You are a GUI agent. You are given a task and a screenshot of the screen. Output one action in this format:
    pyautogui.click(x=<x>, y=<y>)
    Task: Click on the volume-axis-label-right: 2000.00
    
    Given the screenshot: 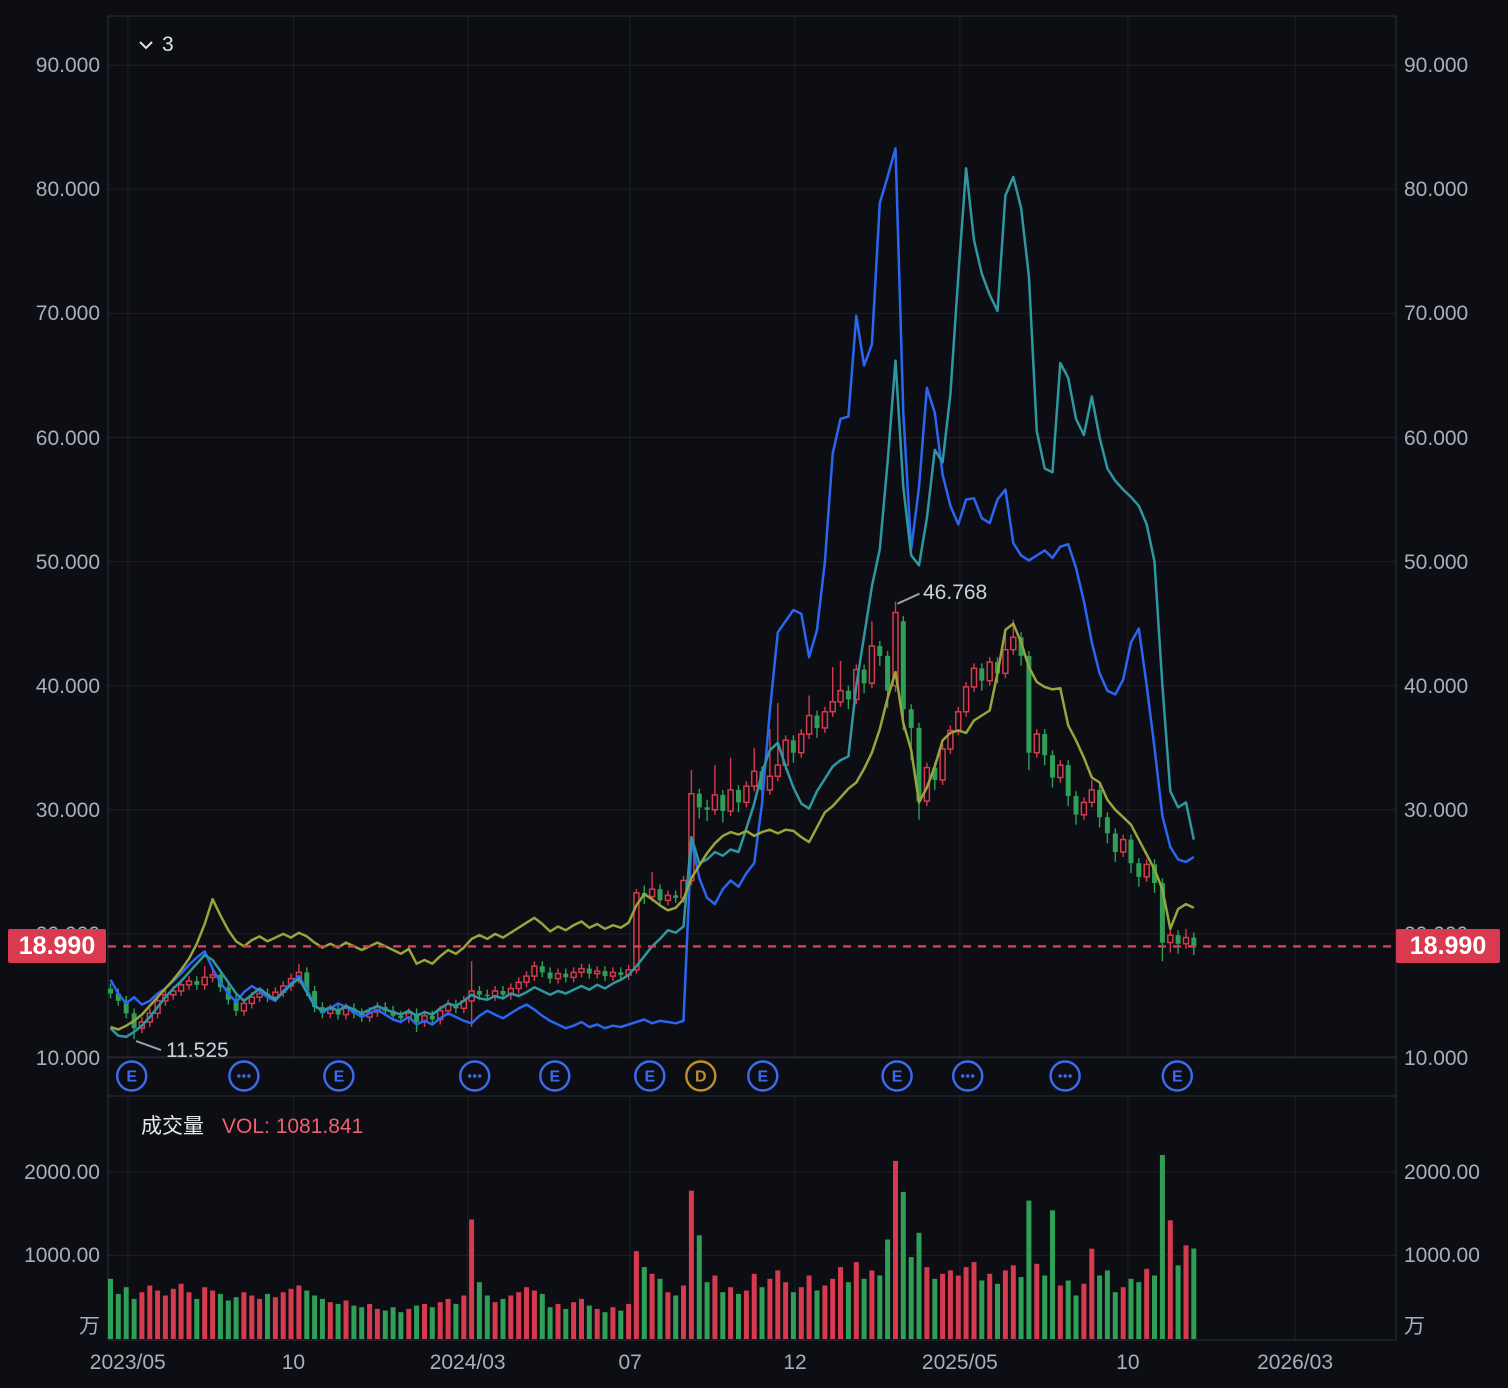 What is the action you would take?
    pyautogui.click(x=1442, y=1172)
    